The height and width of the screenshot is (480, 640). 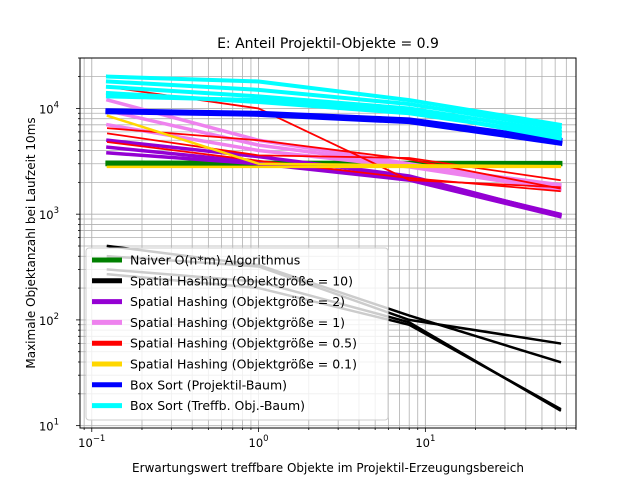 I want to click on y-tick-label: 10³, so click(x=49, y=214).